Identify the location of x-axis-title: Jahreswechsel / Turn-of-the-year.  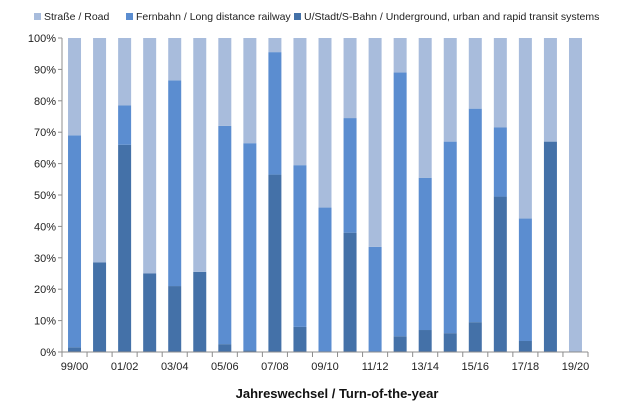
(337, 393).